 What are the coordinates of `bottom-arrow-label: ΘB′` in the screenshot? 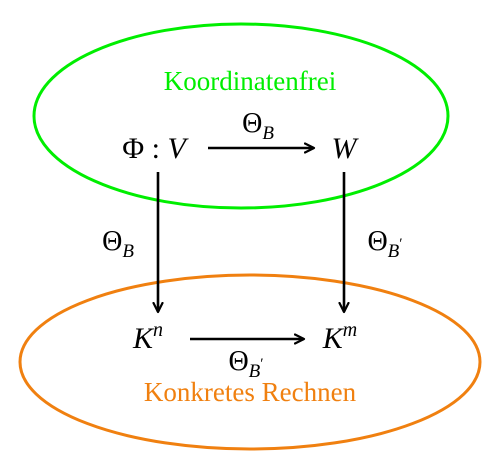 It's located at (245, 364).